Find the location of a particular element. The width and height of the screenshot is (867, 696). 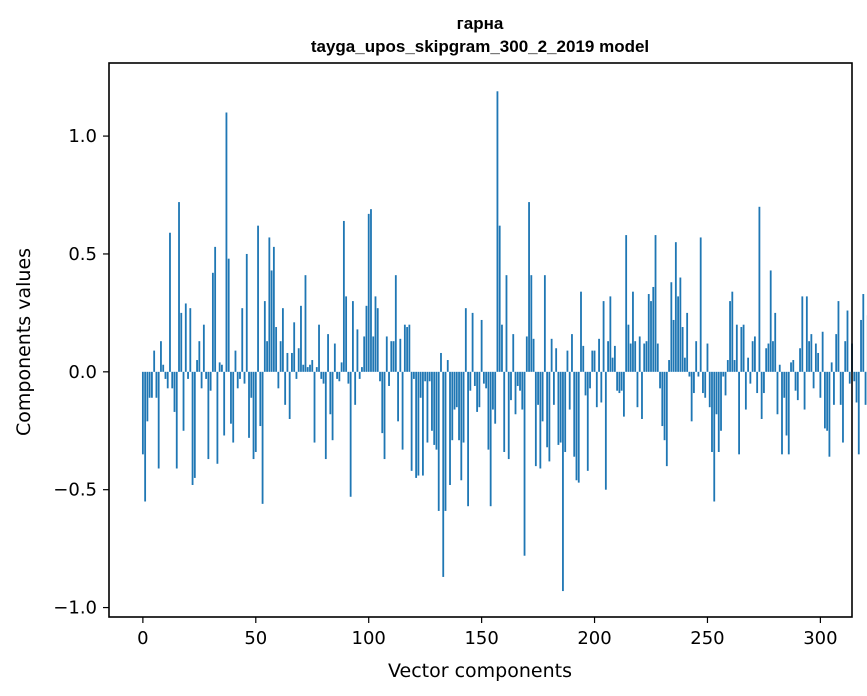

y-tick-label: 0.5 is located at coordinates (82, 254).